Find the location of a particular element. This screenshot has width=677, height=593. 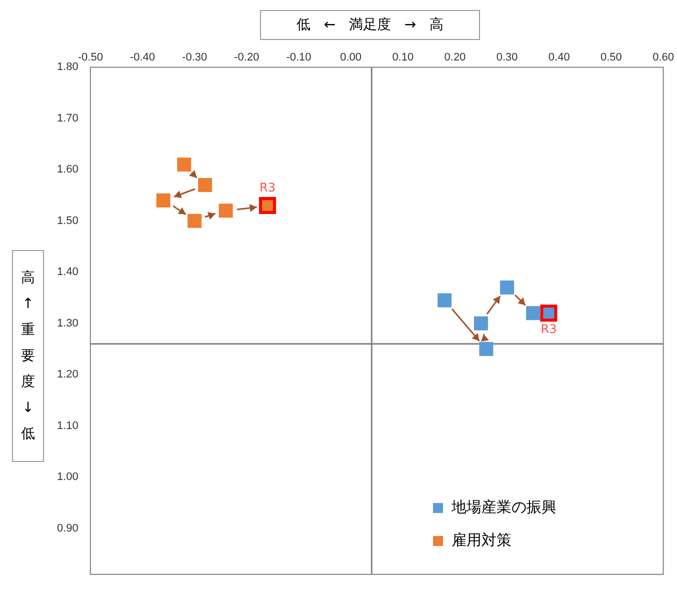

x-tick-label: -0.20 is located at coordinates (247, 58).